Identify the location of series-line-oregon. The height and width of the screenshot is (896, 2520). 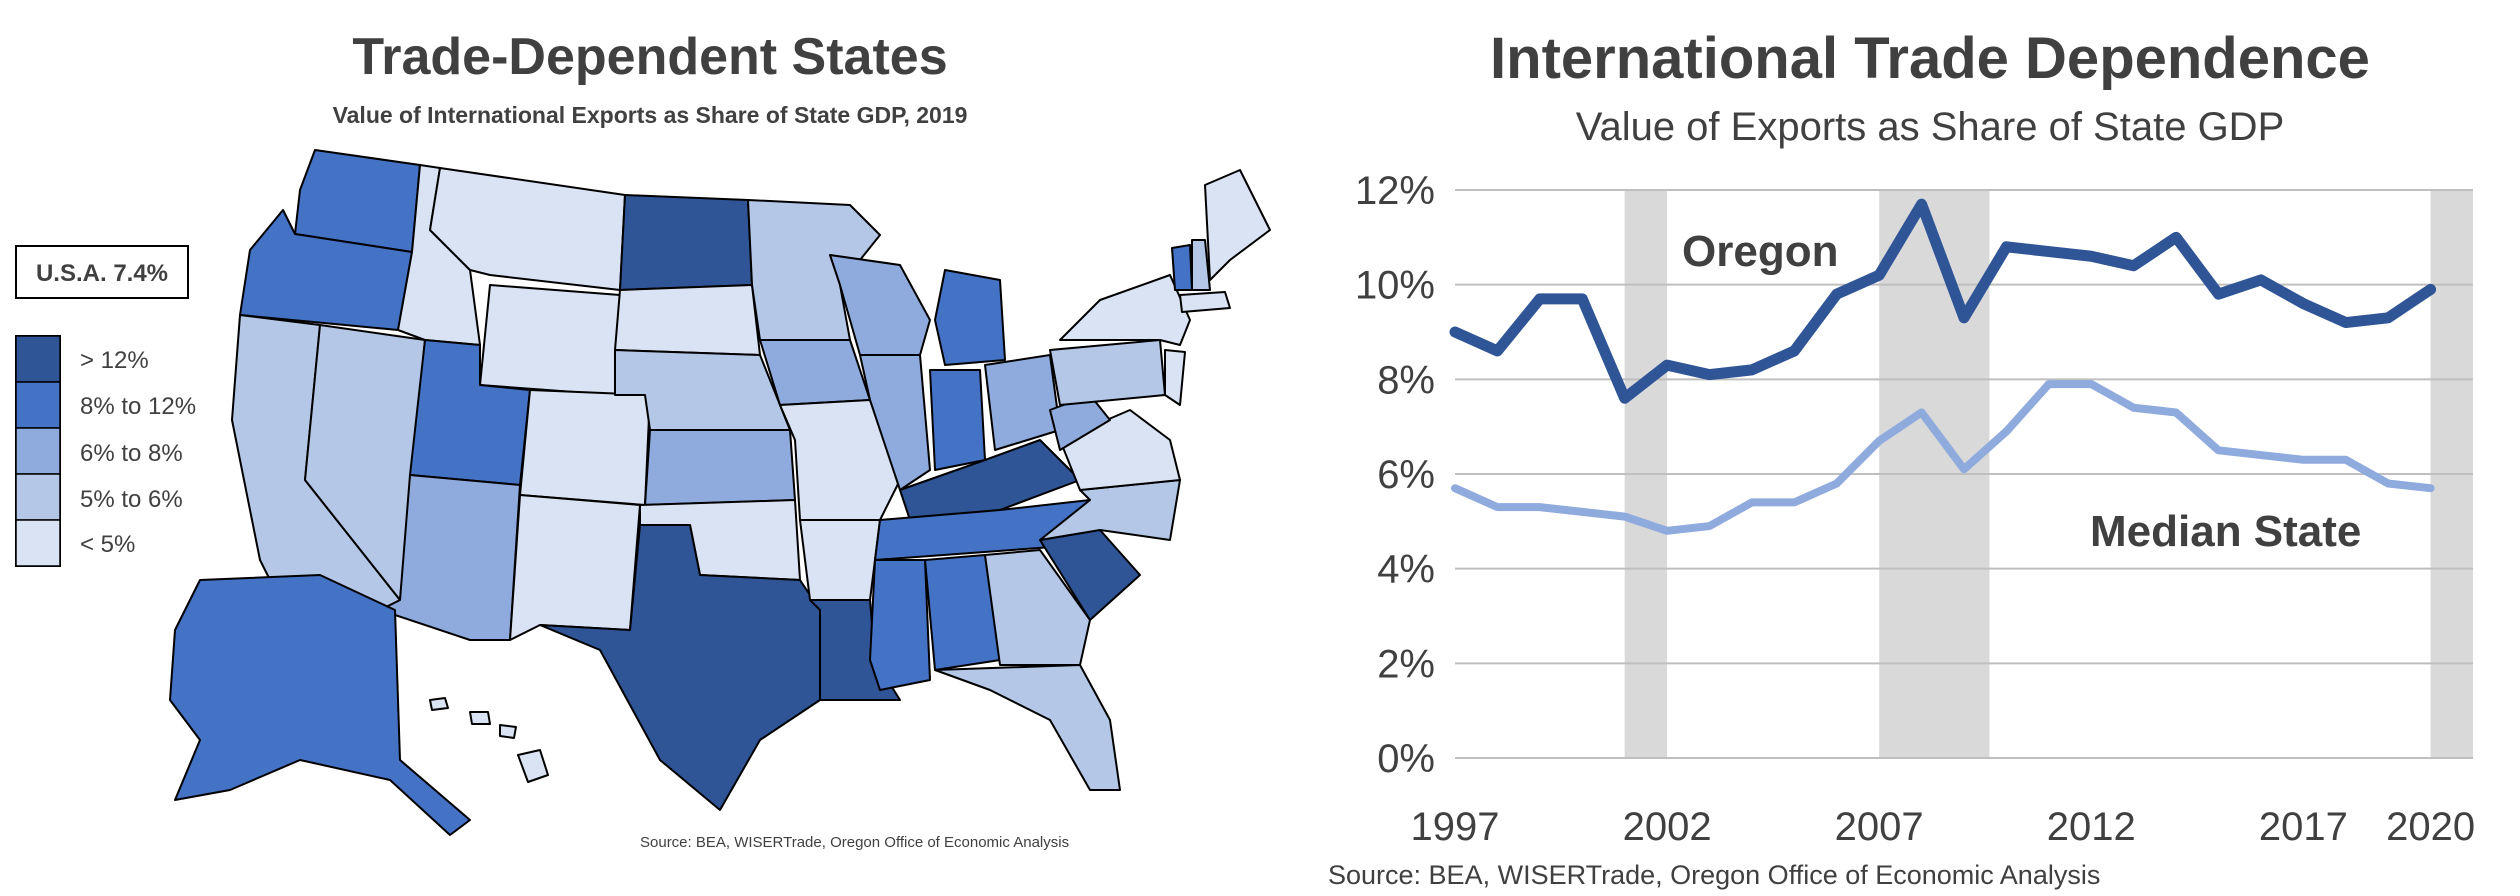
(1943, 301).